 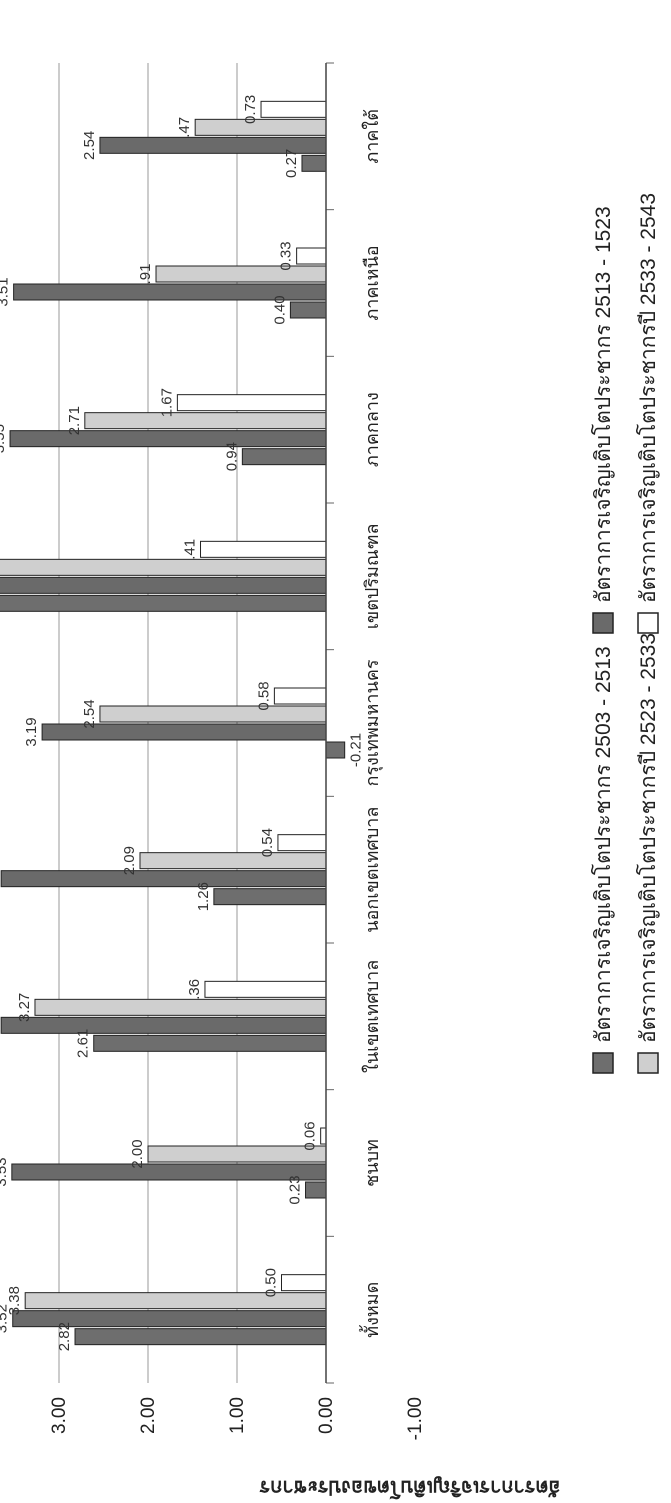 I want to click on data-label: 0.40, so click(x=279, y=309).